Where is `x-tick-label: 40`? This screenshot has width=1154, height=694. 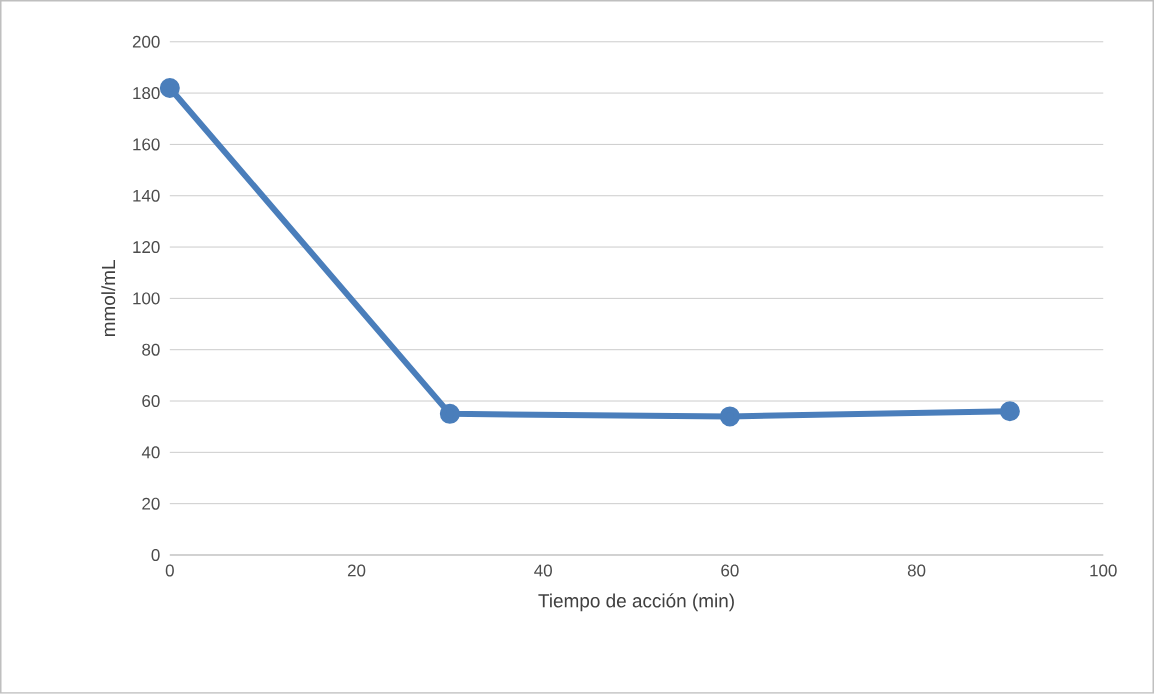
x-tick-label: 40 is located at coordinates (543, 570).